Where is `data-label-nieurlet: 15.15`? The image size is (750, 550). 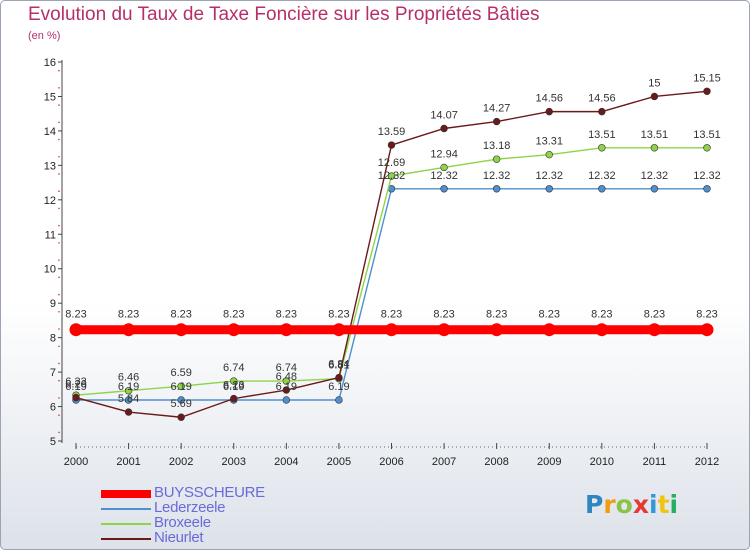 data-label-nieurlet: 15.15 is located at coordinates (707, 78).